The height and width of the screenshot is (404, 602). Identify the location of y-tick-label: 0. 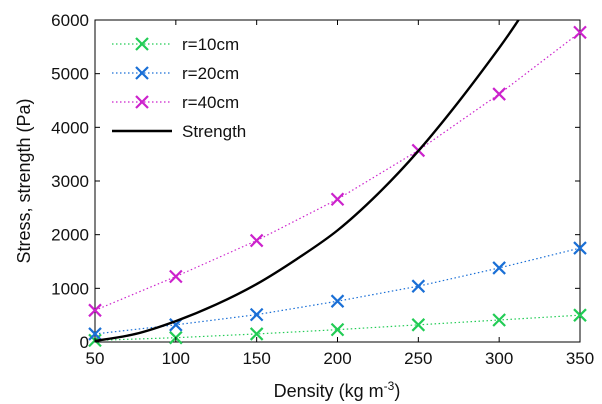
(84, 342).